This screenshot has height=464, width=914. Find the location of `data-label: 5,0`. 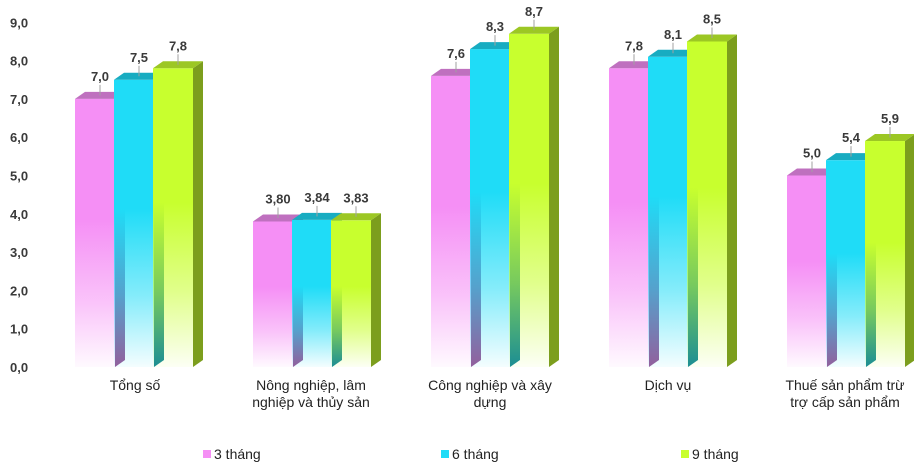

data-label: 5,0 is located at coordinates (812, 153).